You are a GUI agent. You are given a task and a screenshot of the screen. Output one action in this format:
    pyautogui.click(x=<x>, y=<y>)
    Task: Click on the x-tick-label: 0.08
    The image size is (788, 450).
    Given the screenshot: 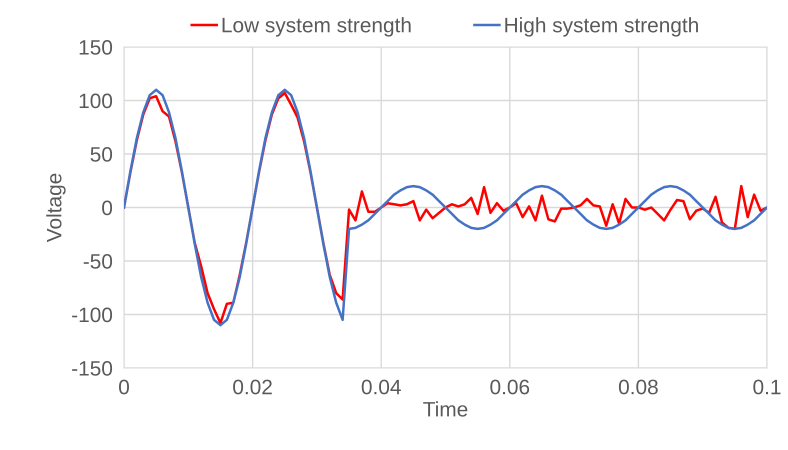 What is the action you would take?
    pyautogui.click(x=638, y=387)
    